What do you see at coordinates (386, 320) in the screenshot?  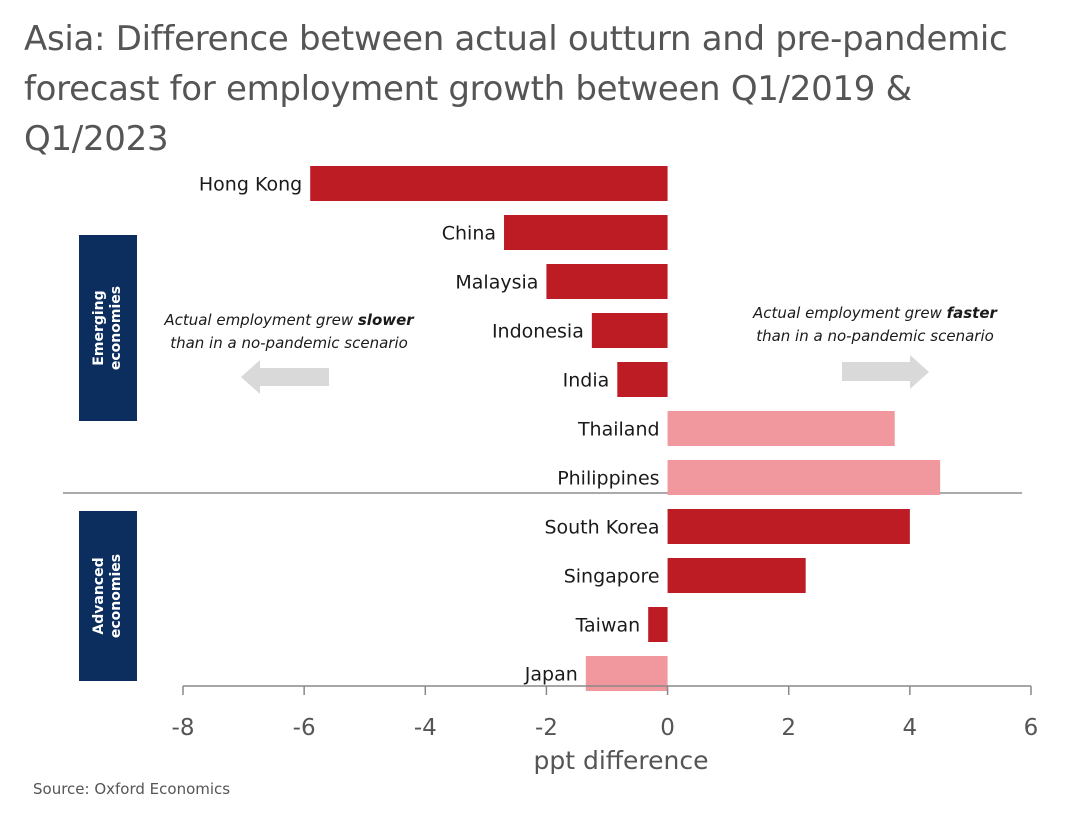 I see `slower-annotation-emphasis: slower` at bounding box center [386, 320].